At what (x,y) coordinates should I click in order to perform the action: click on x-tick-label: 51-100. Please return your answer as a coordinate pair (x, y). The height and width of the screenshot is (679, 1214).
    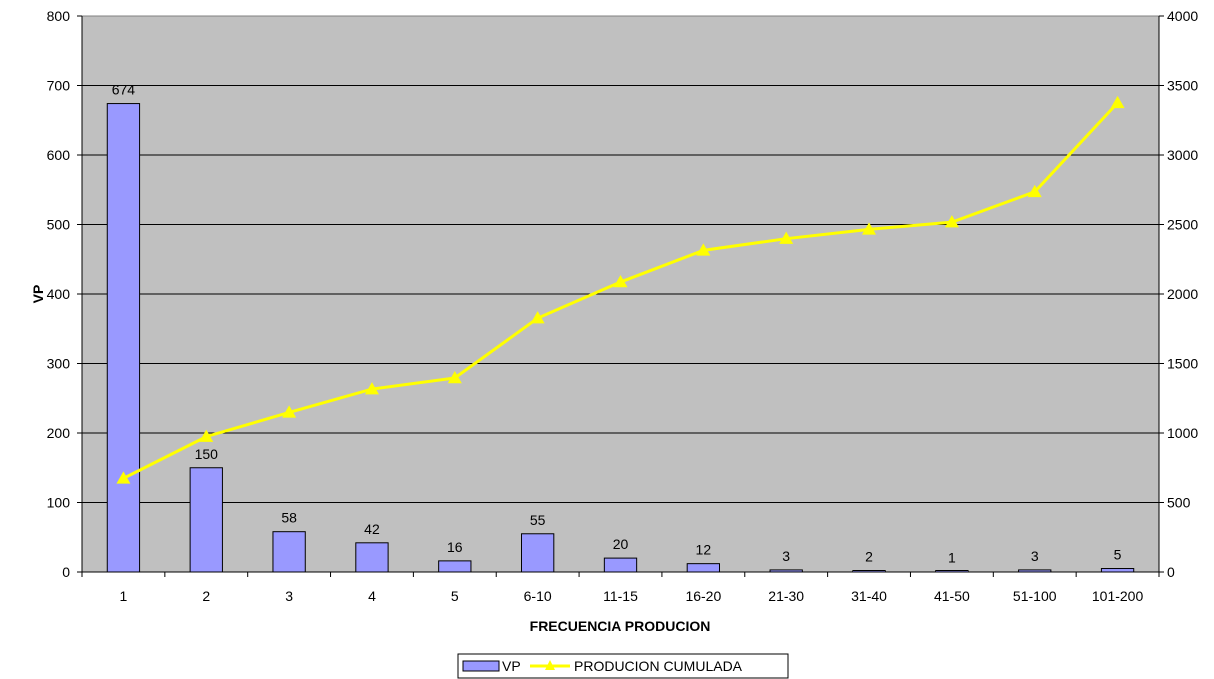
    Looking at the image, I should click on (1035, 596).